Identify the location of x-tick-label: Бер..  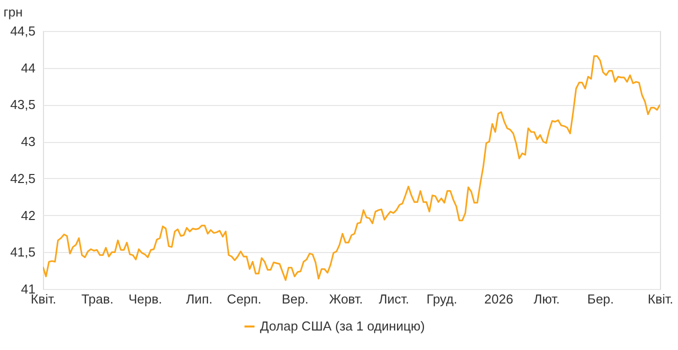
(600, 299).